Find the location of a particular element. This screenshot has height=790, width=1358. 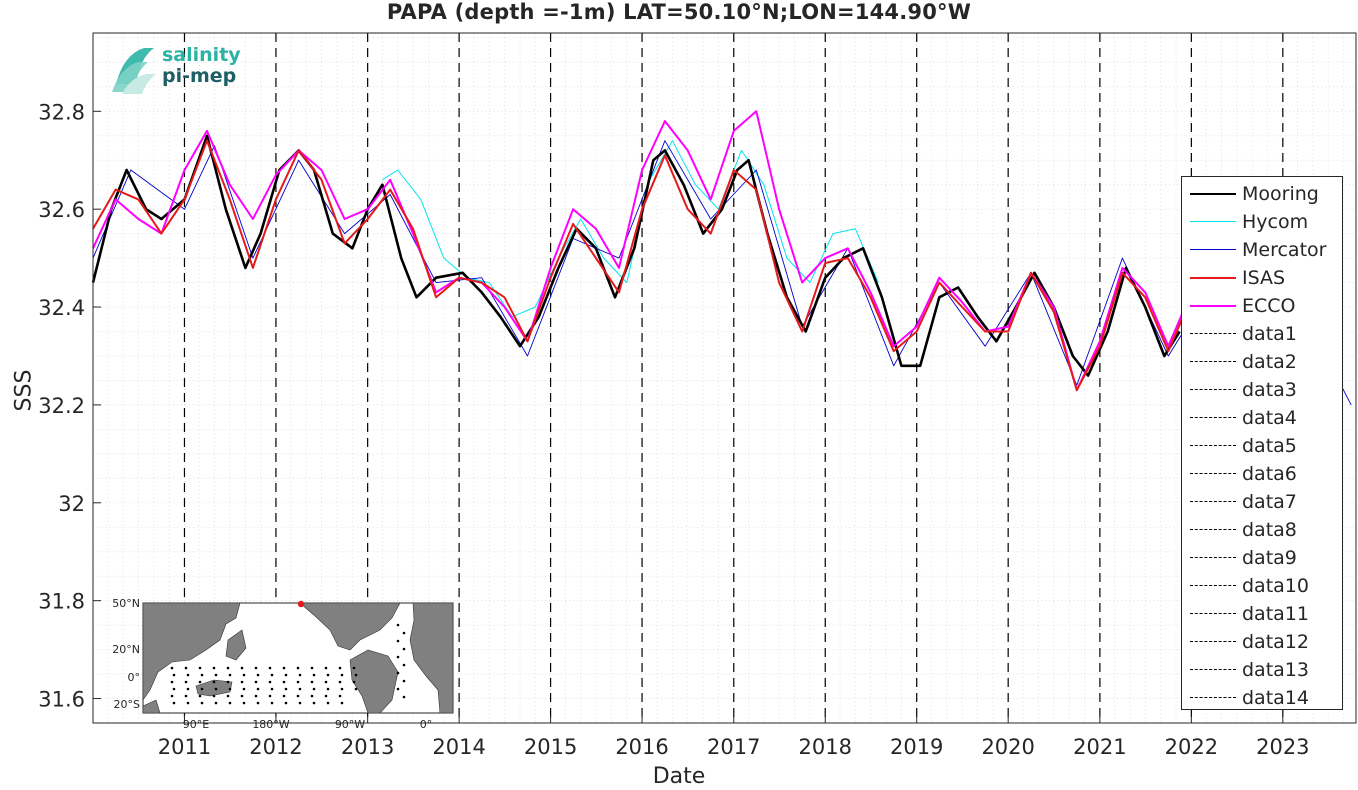

logo-line2: pi-mep is located at coordinates (199, 76).